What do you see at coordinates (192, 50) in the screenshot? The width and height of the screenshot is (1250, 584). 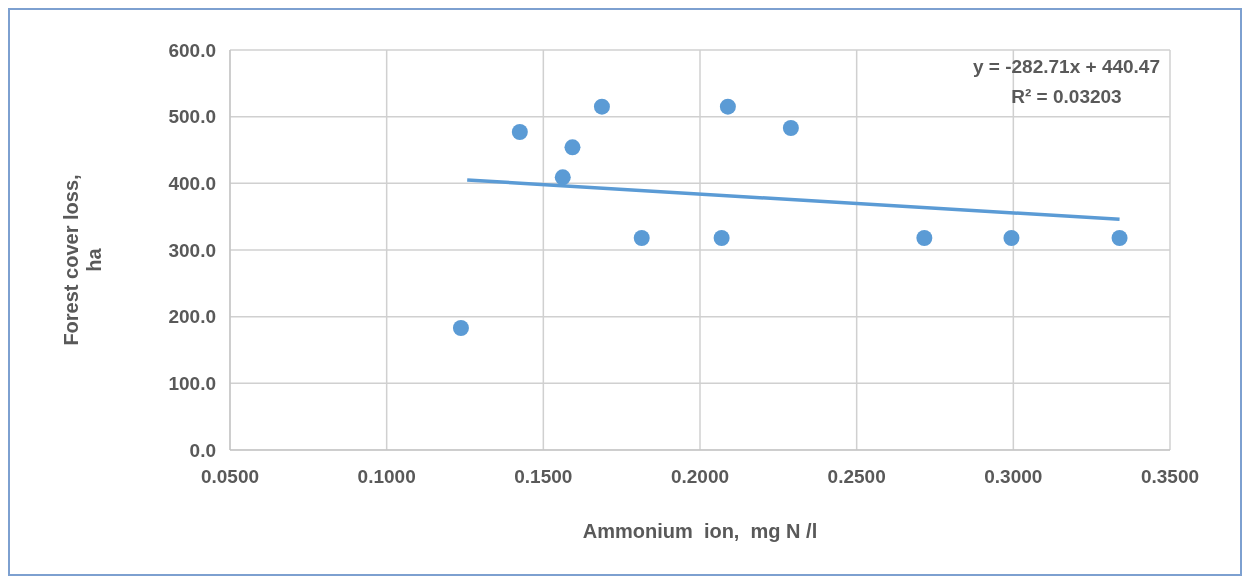 I see `y-tick-label: 600.0` at bounding box center [192, 50].